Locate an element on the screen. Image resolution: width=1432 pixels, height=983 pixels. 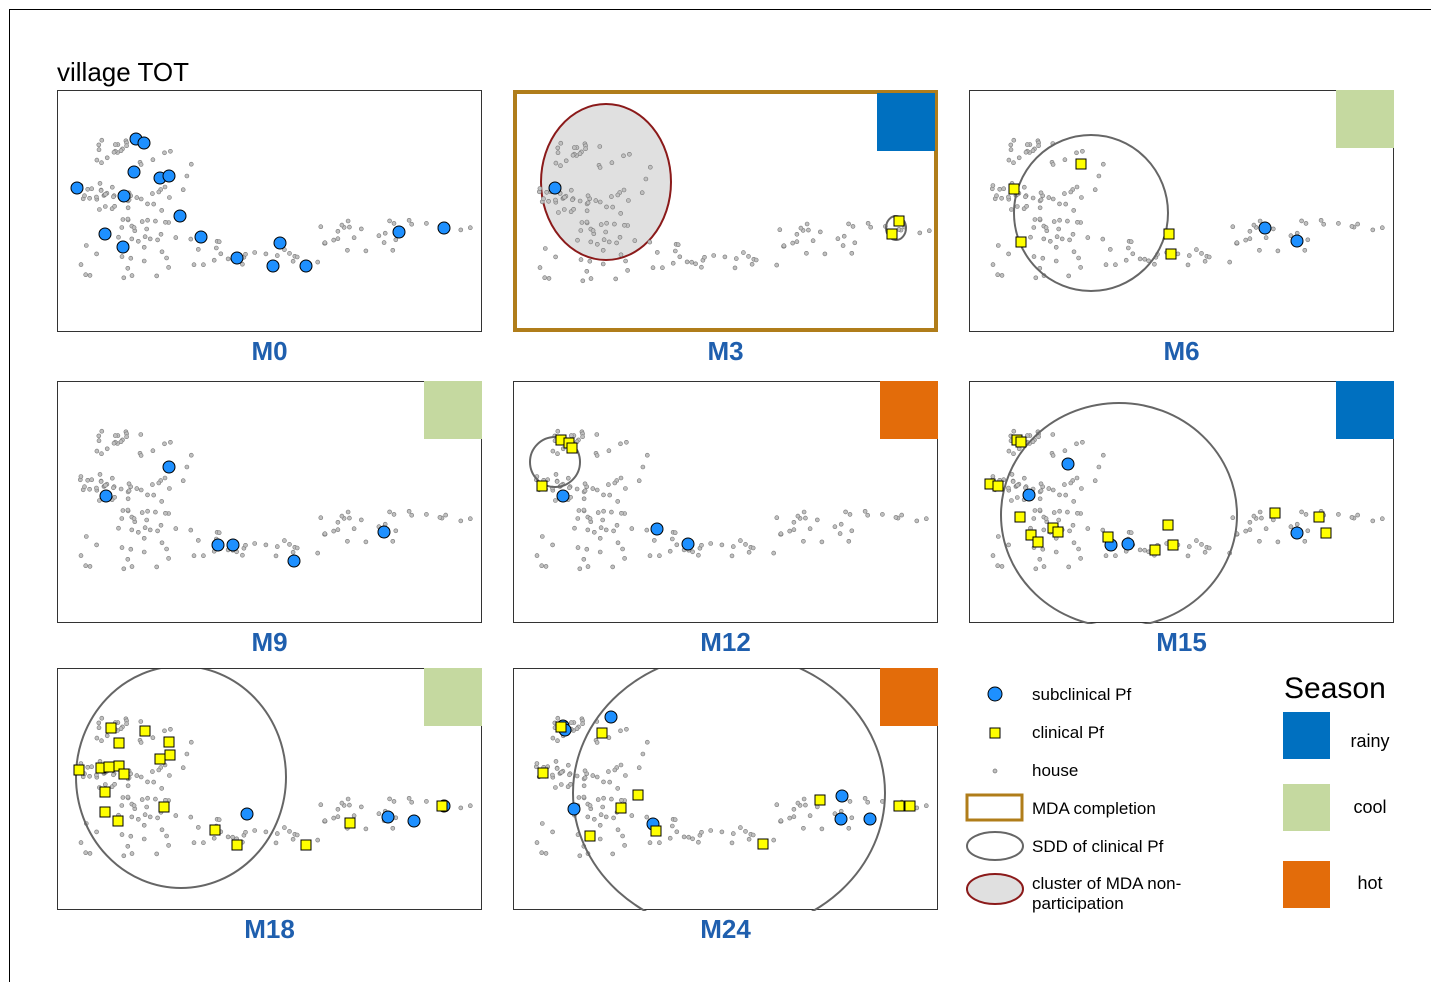
season-indicator is located at coordinates (1365, 119).